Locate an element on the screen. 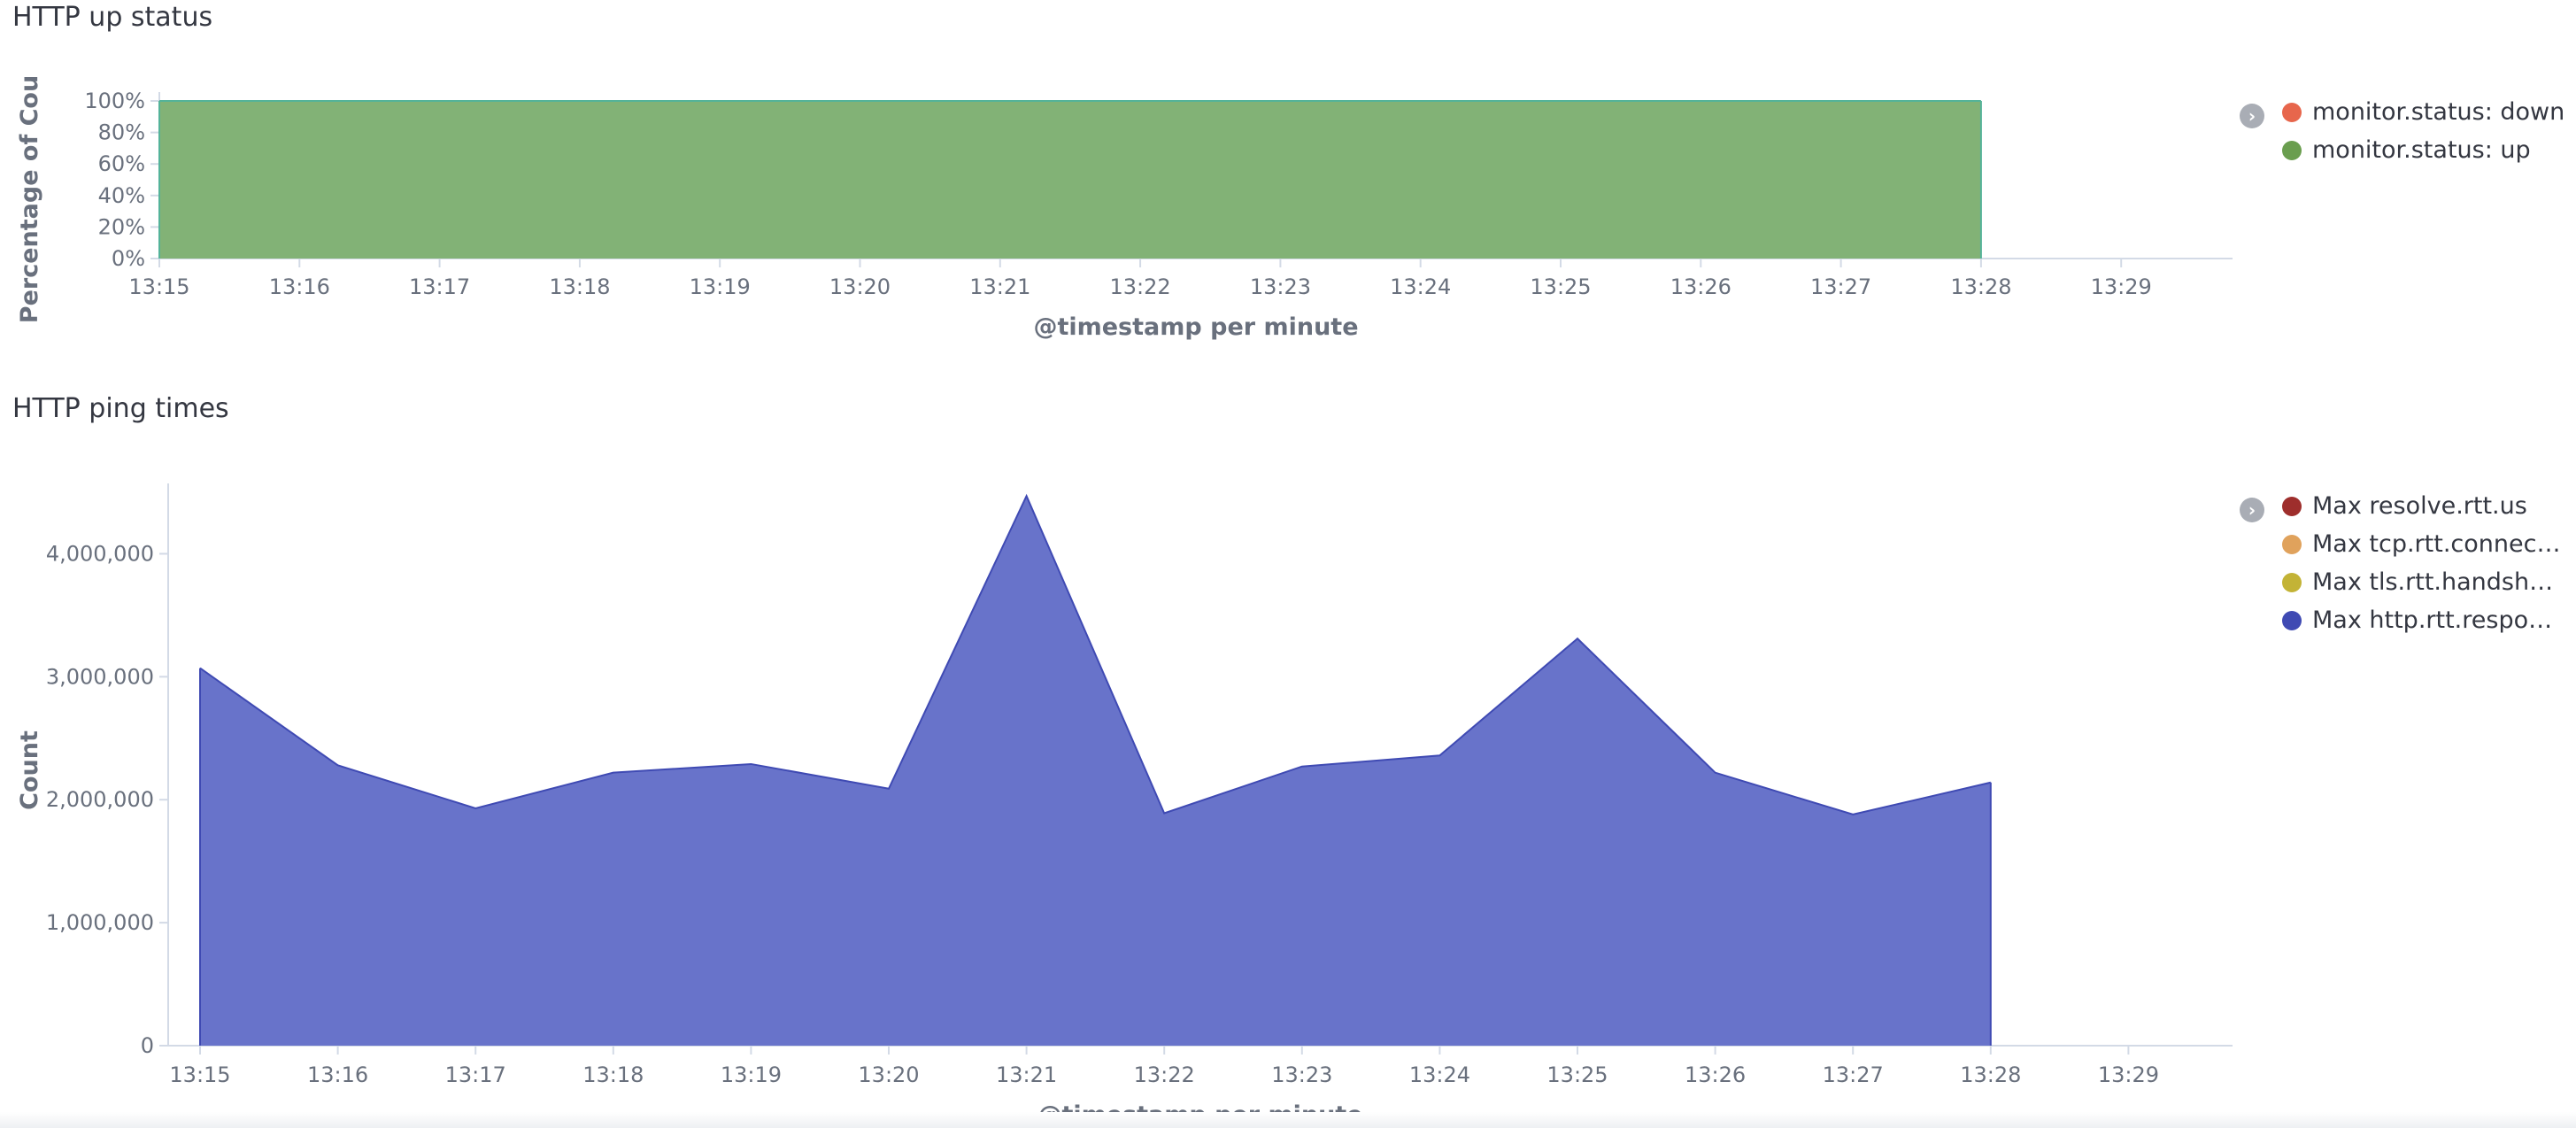 The width and height of the screenshot is (2576, 1128). legend-label: monitor.status: up is located at coordinates (2421, 150).